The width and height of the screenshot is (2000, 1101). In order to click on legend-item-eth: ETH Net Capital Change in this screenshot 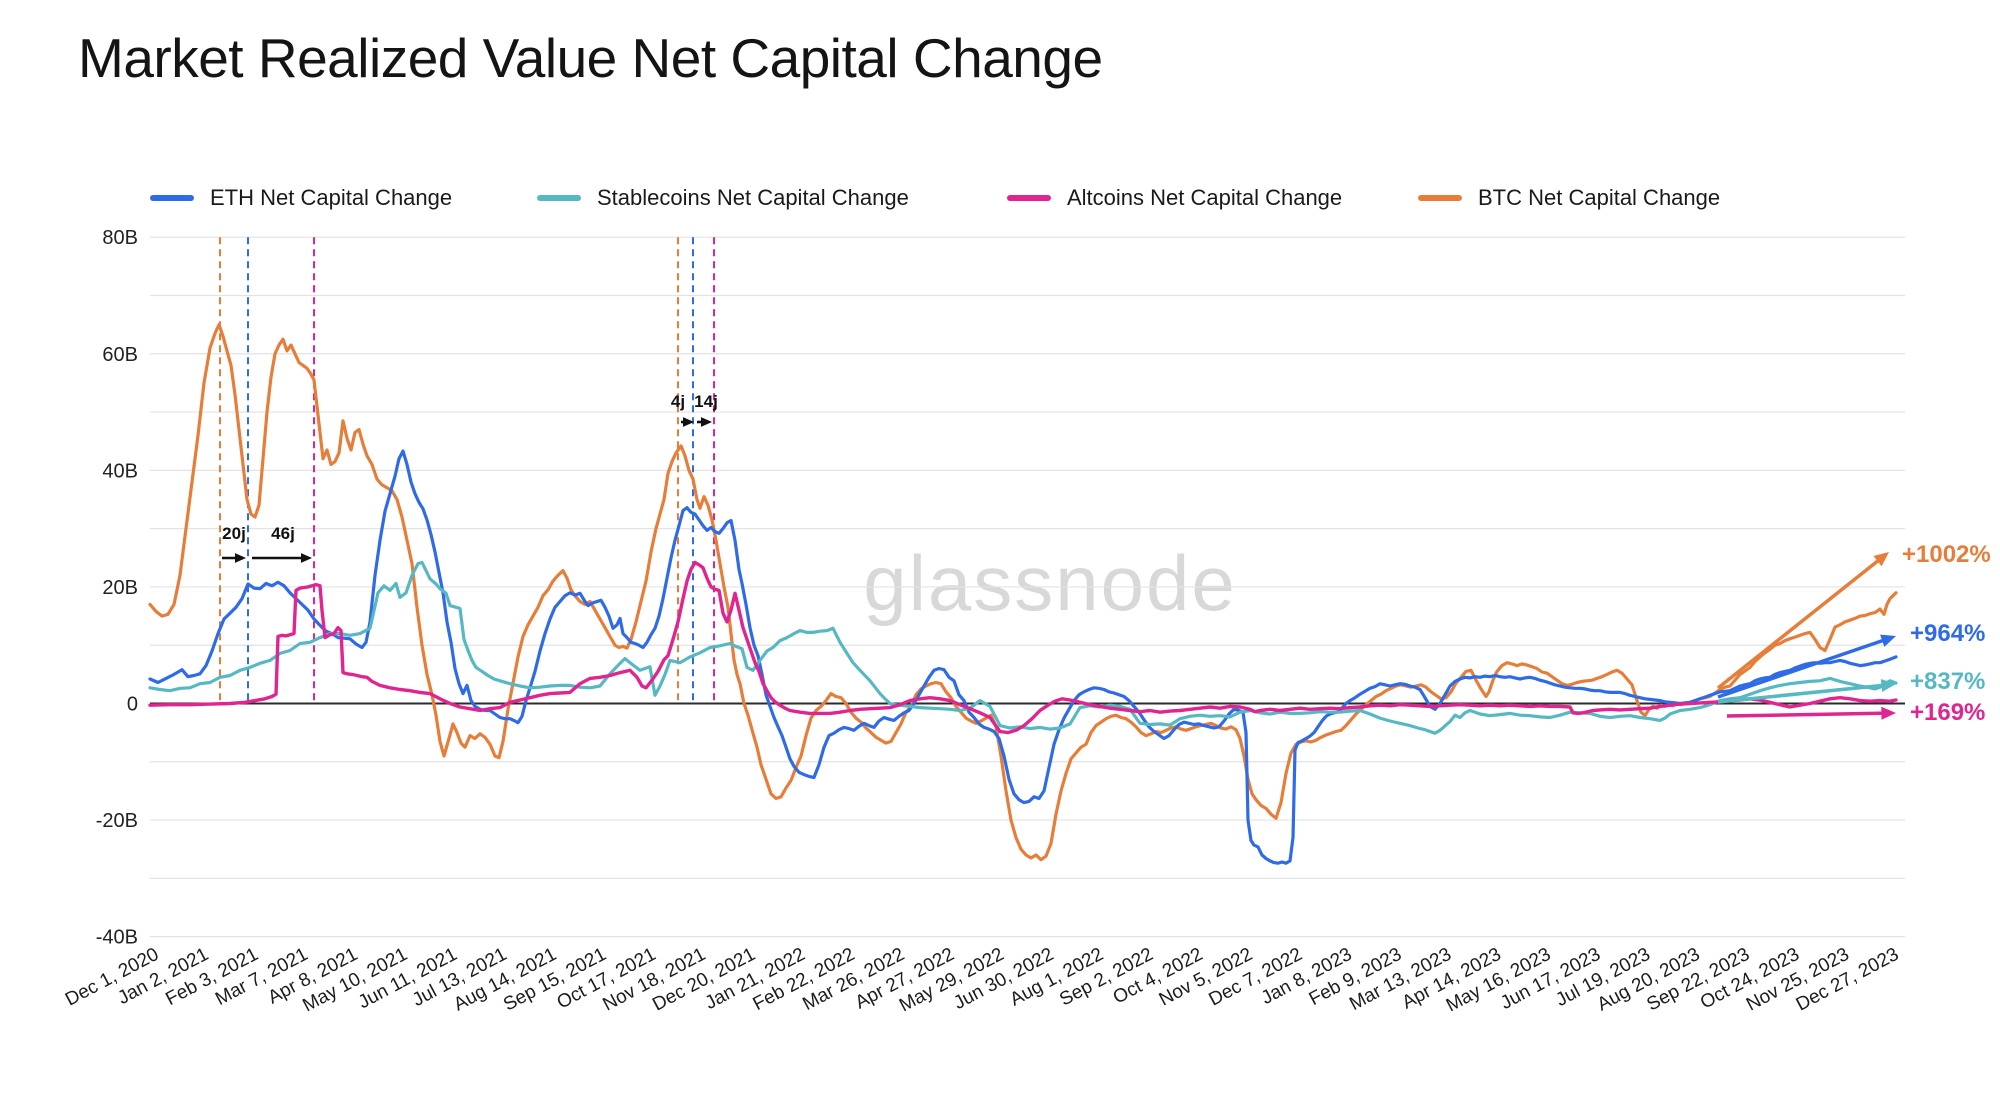, I will do `click(301, 198)`.